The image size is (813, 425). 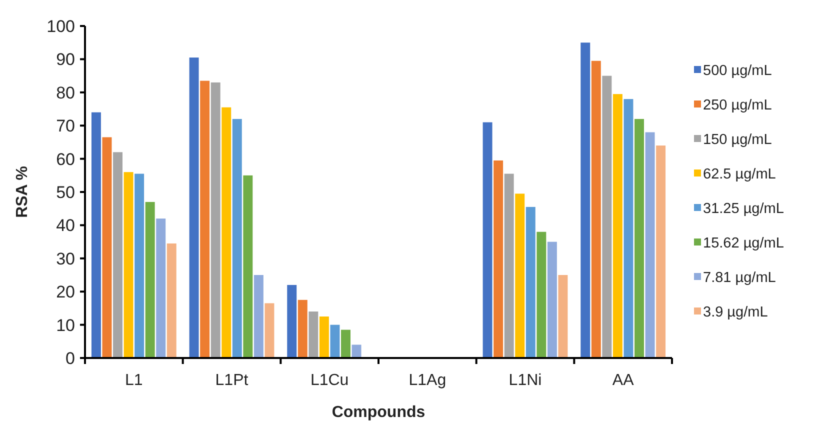 What do you see at coordinates (65, 126) in the screenshot?
I see `y-tick-label: 70` at bounding box center [65, 126].